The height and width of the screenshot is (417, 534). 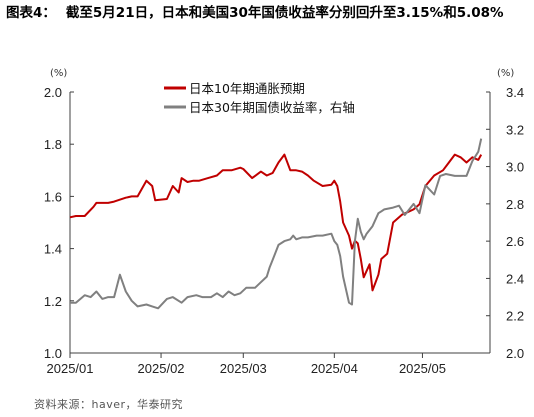 I want to click on left-unit-label: (%), so click(x=58, y=73).